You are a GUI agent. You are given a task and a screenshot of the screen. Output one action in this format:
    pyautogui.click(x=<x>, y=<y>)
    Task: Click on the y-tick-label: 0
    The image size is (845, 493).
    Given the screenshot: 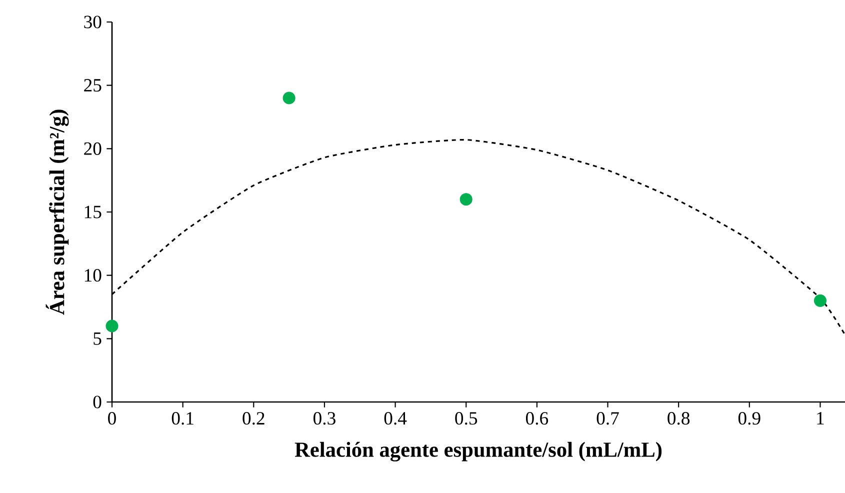 What is the action you would take?
    pyautogui.click(x=97, y=402)
    